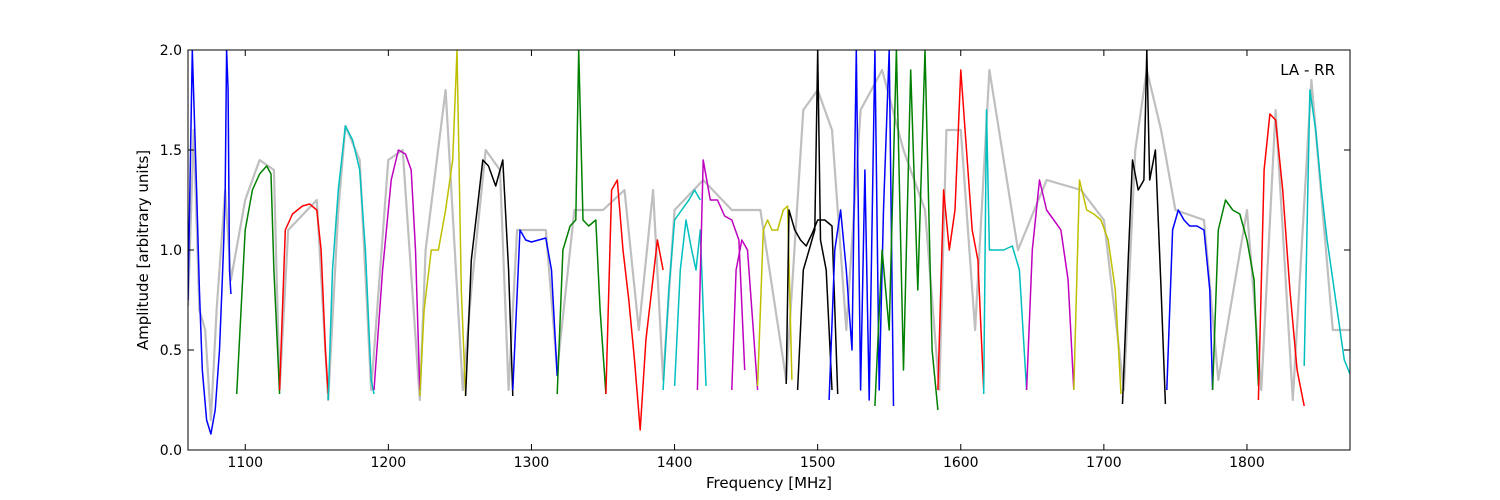 This screenshot has width=1500, height=500. What do you see at coordinates (1247, 463) in the screenshot?
I see `x-tick-label: 1800` at bounding box center [1247, 463].